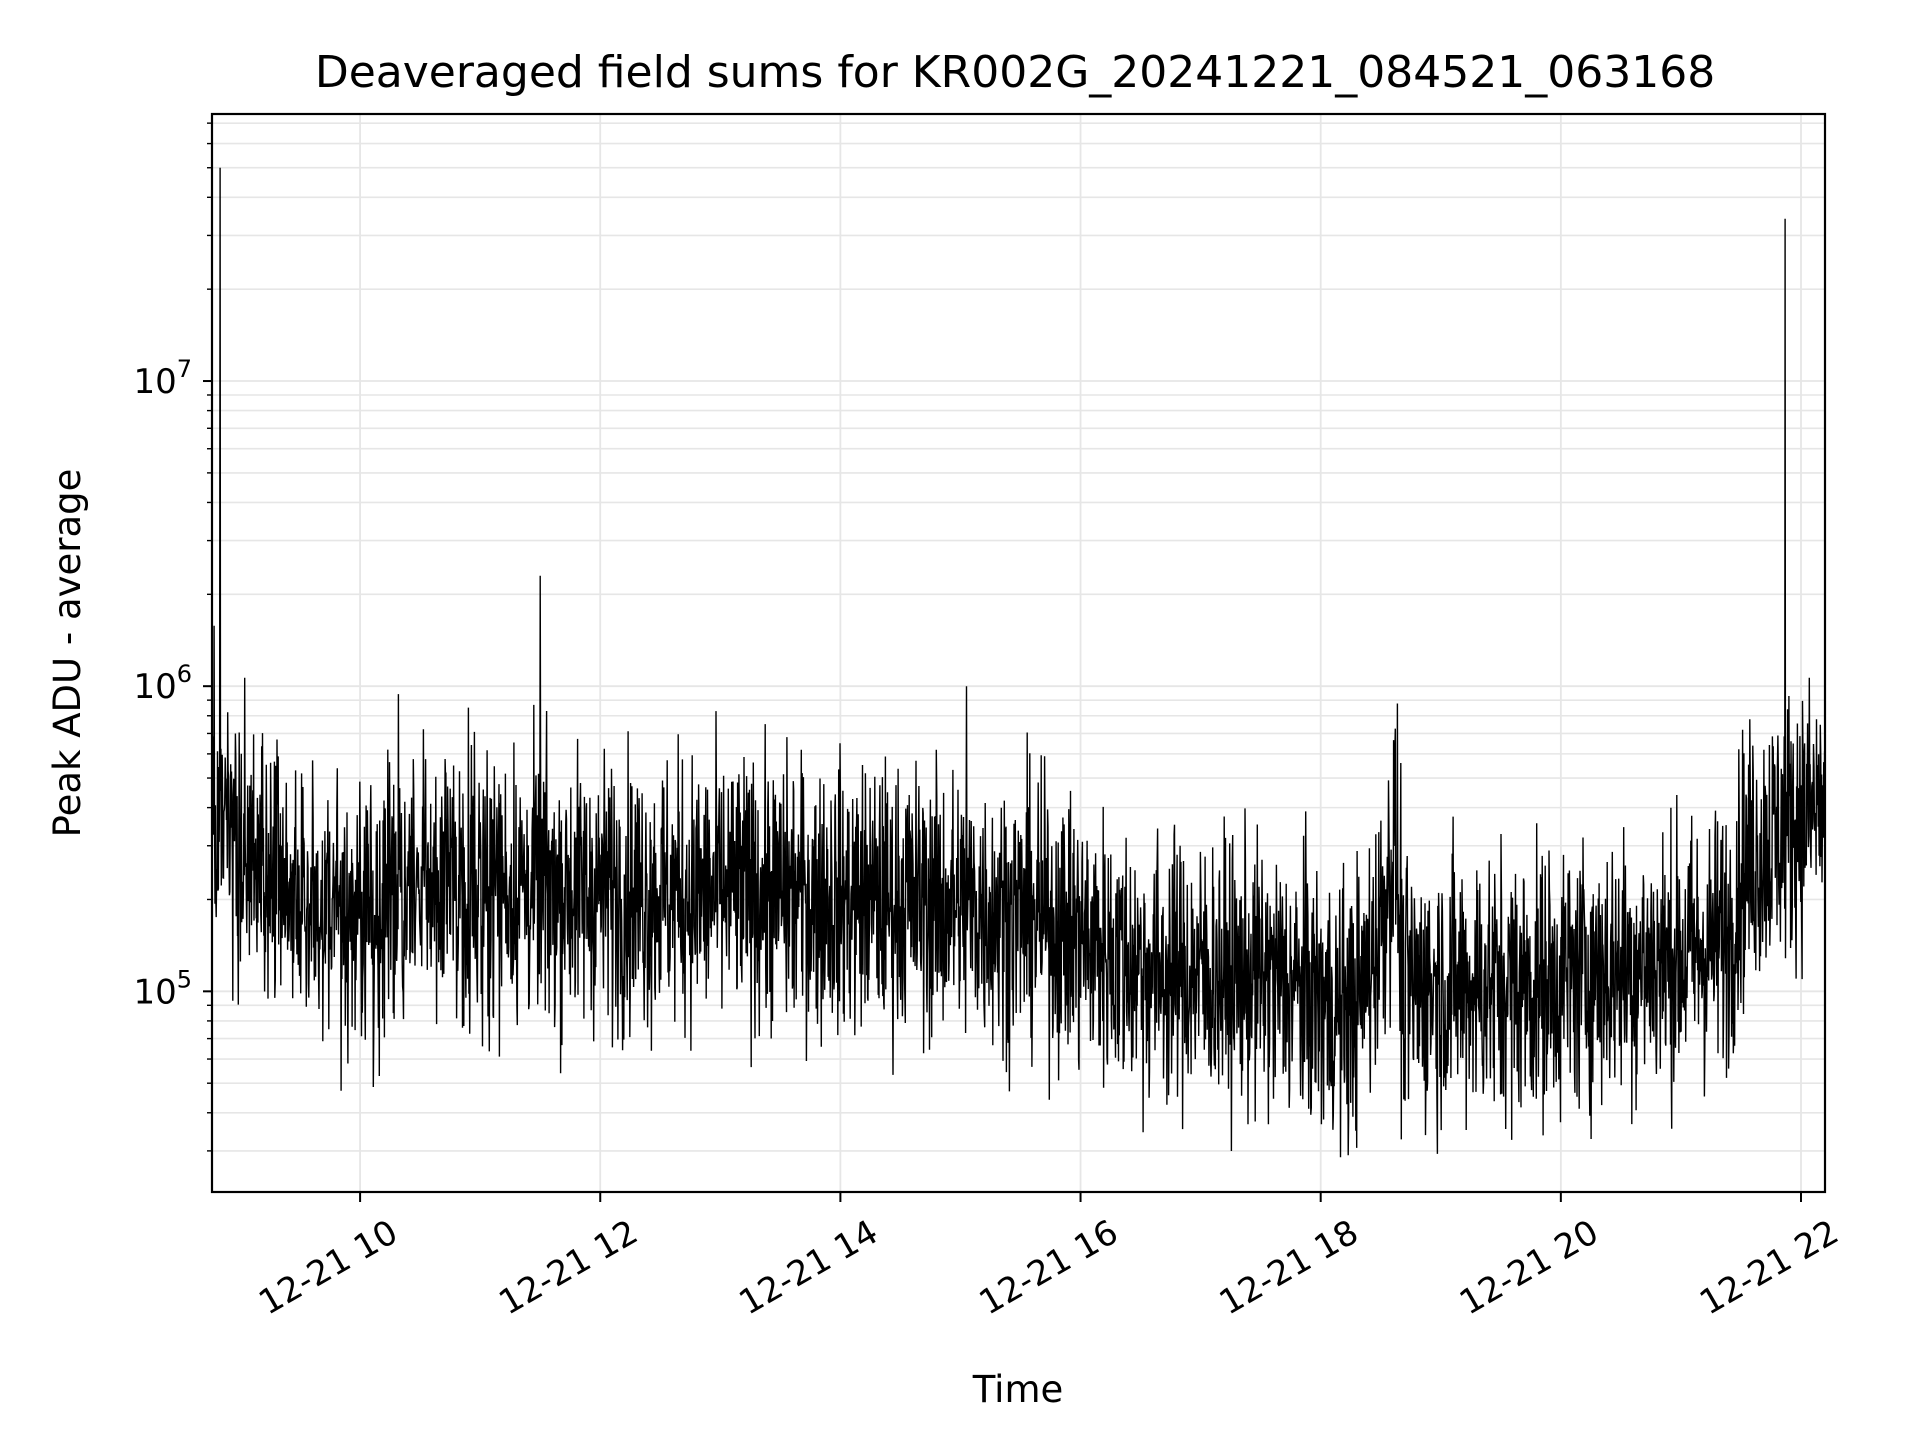  I want to click on y-tick-label: 10⁵, so click(162, 988).